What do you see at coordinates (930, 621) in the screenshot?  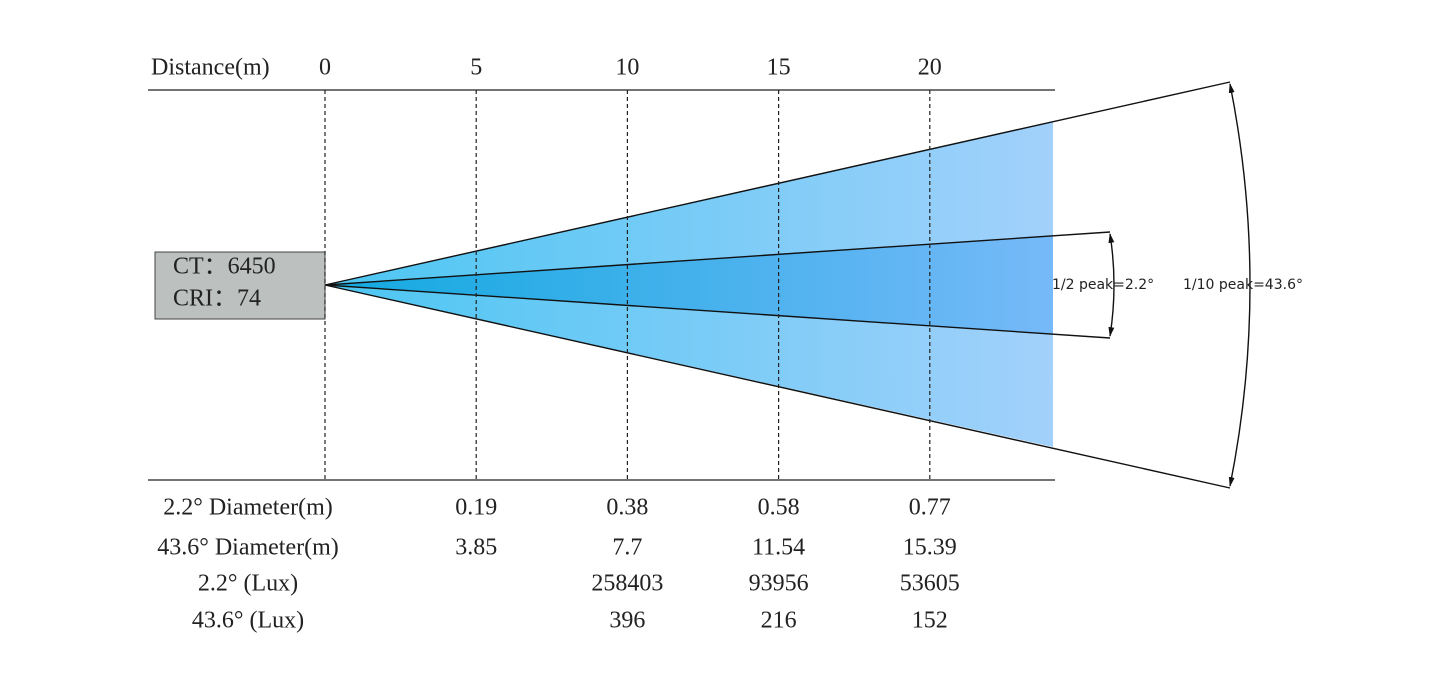 I see `table-cell: 152` at bounding box center [930, 621].